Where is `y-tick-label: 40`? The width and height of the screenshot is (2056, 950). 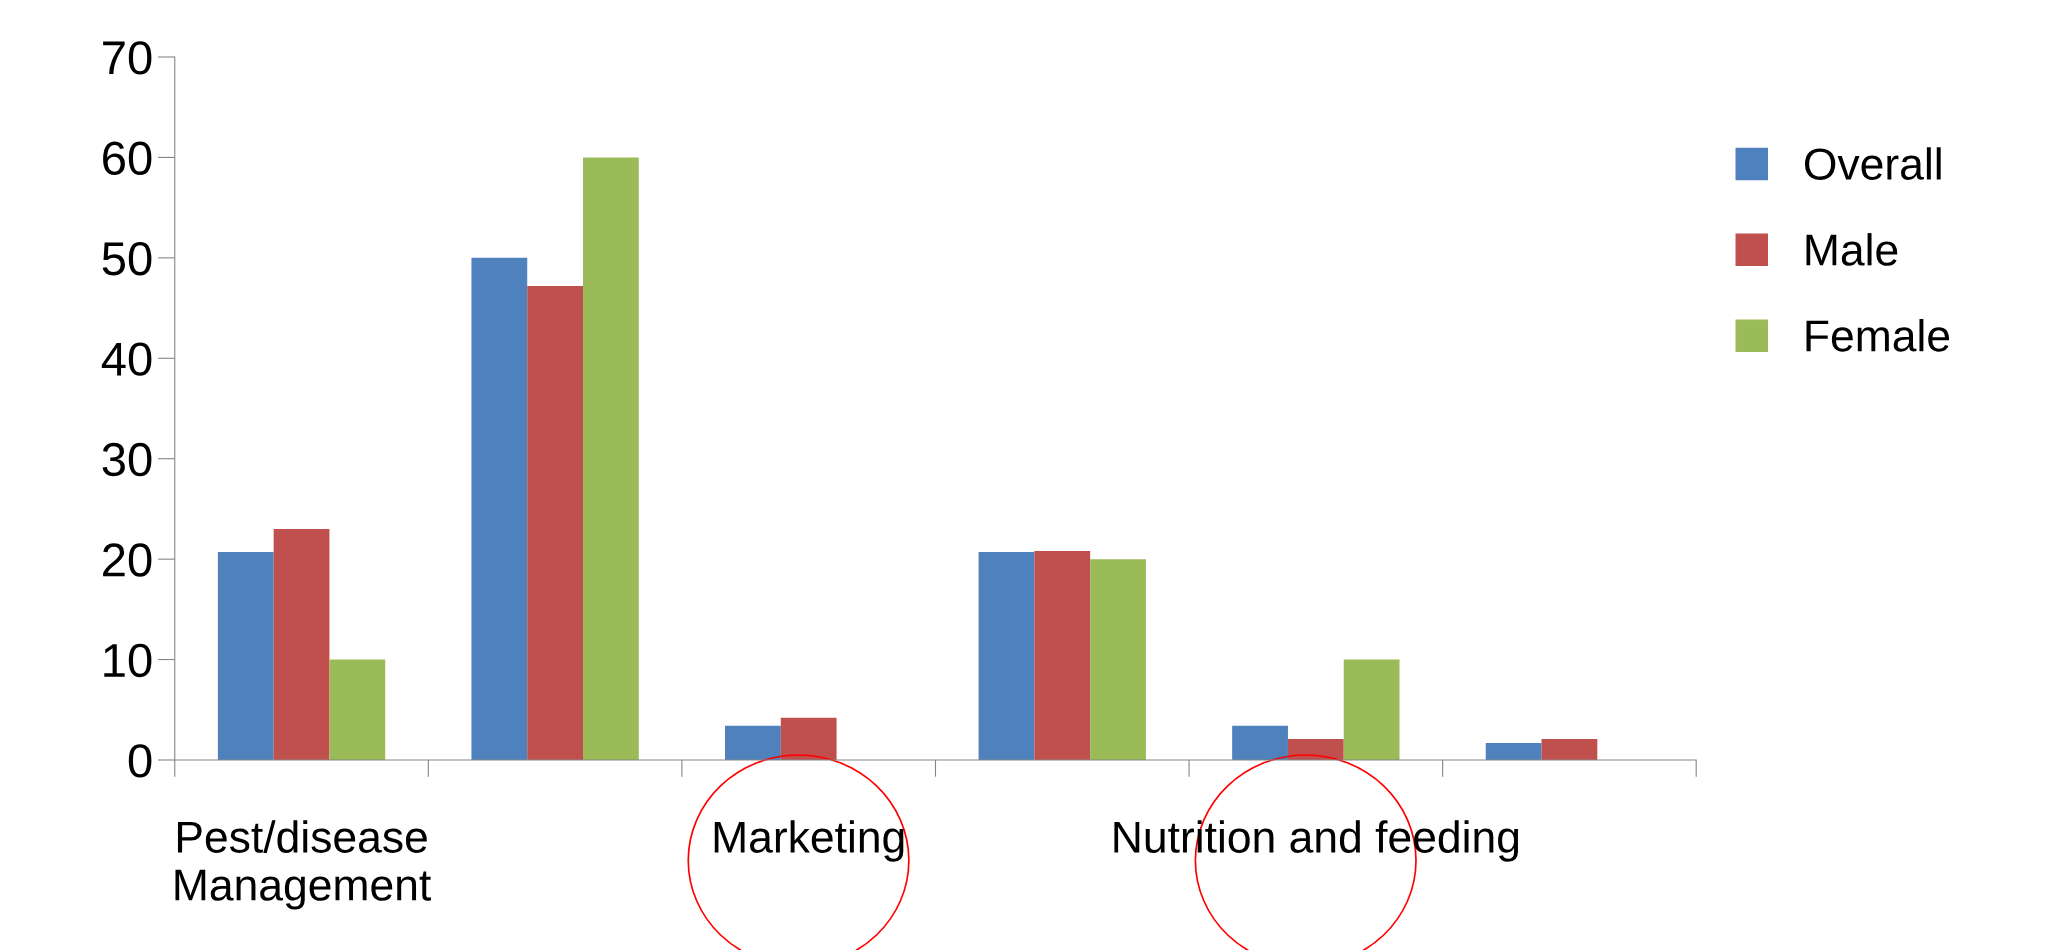
y-tick-label: 40 is located at coordinates (126, 359).